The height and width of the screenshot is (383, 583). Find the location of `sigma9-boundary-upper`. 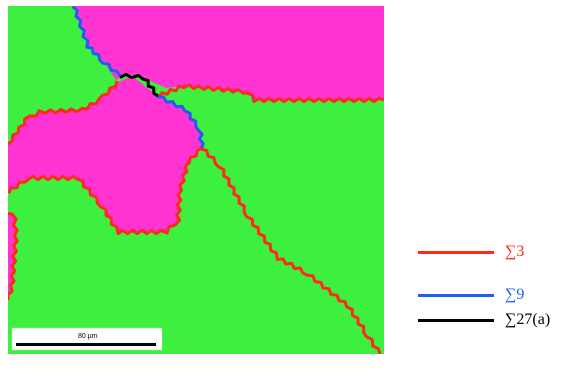

sigma9-boundary-upper is located at coordinates (96, 41).